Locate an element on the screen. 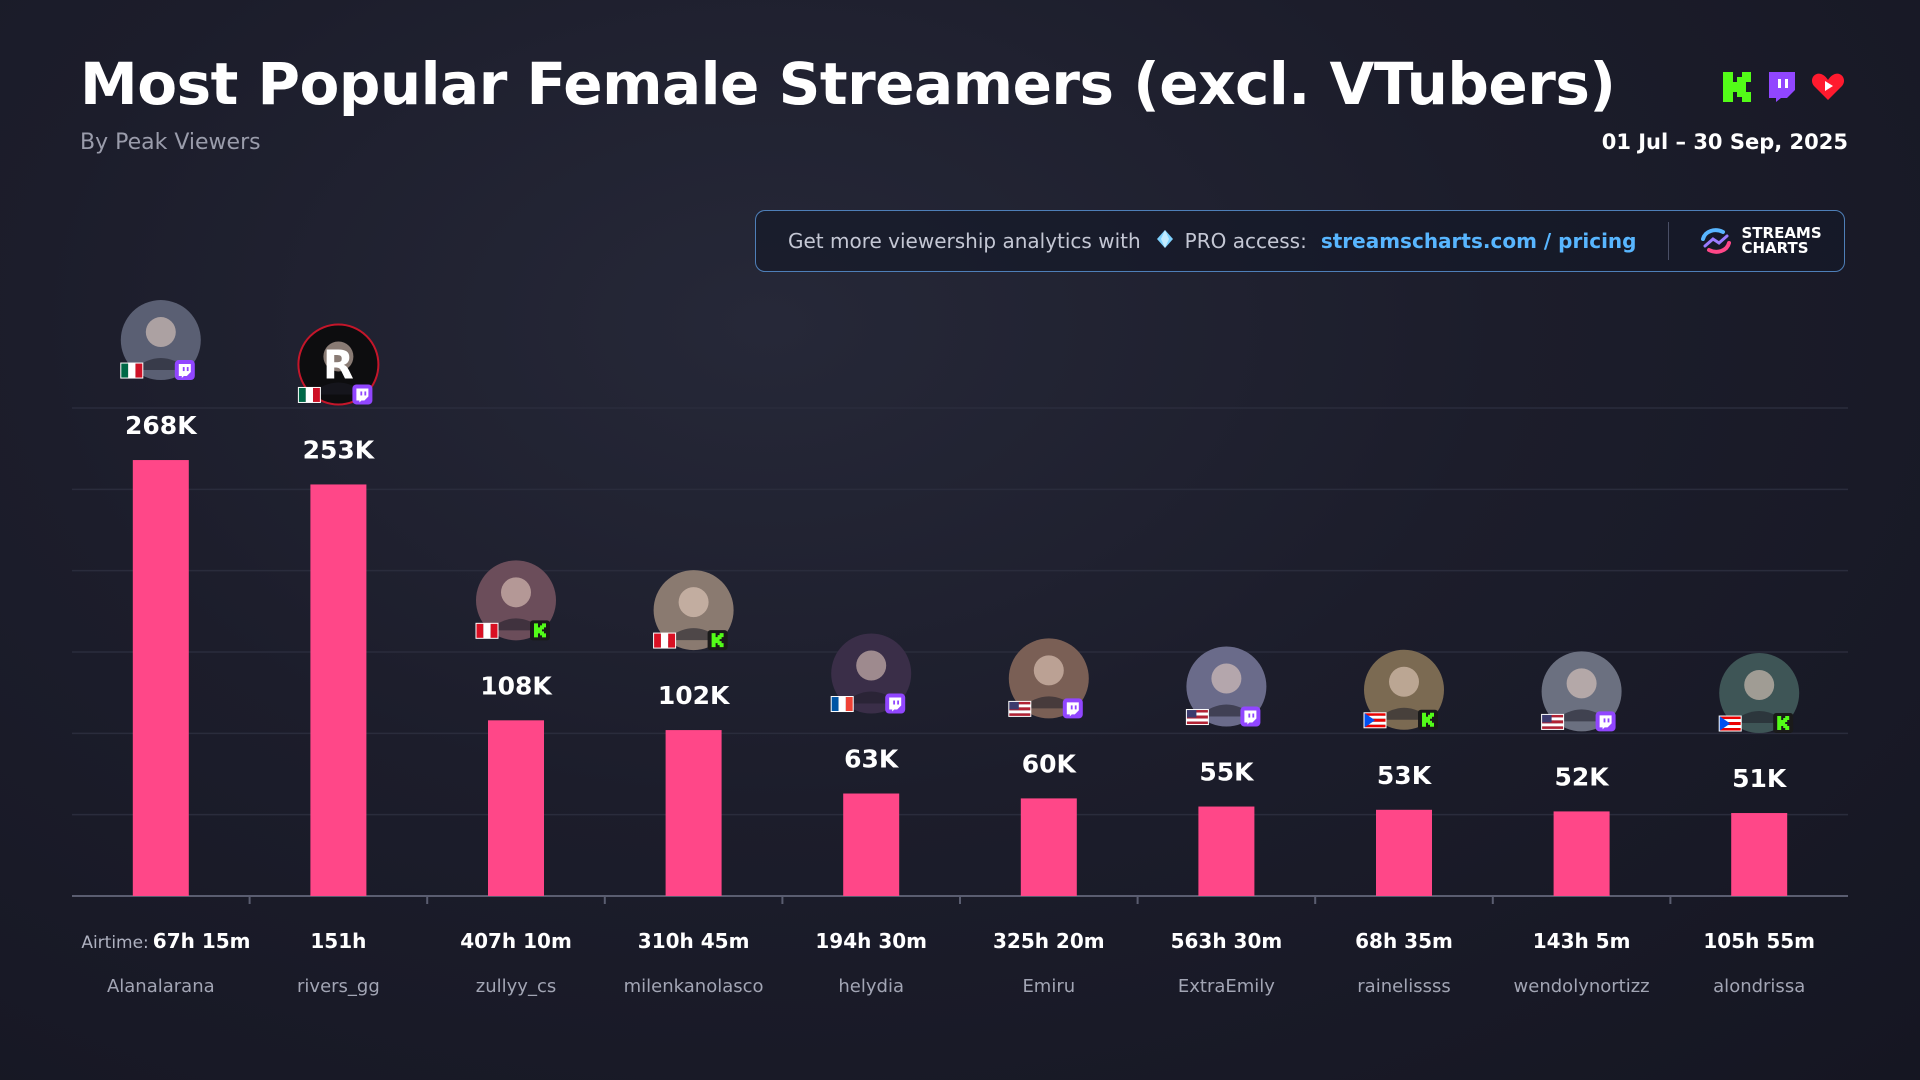 The height and width of the screenshot is (1080, 1920). airtime-label: 407h 10m is located at coordinates (516, 941).